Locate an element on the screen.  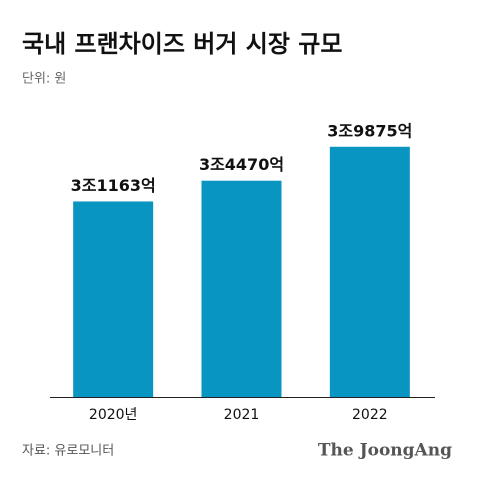
value-label: 3조9875억 is located at coordinates (369, 130).